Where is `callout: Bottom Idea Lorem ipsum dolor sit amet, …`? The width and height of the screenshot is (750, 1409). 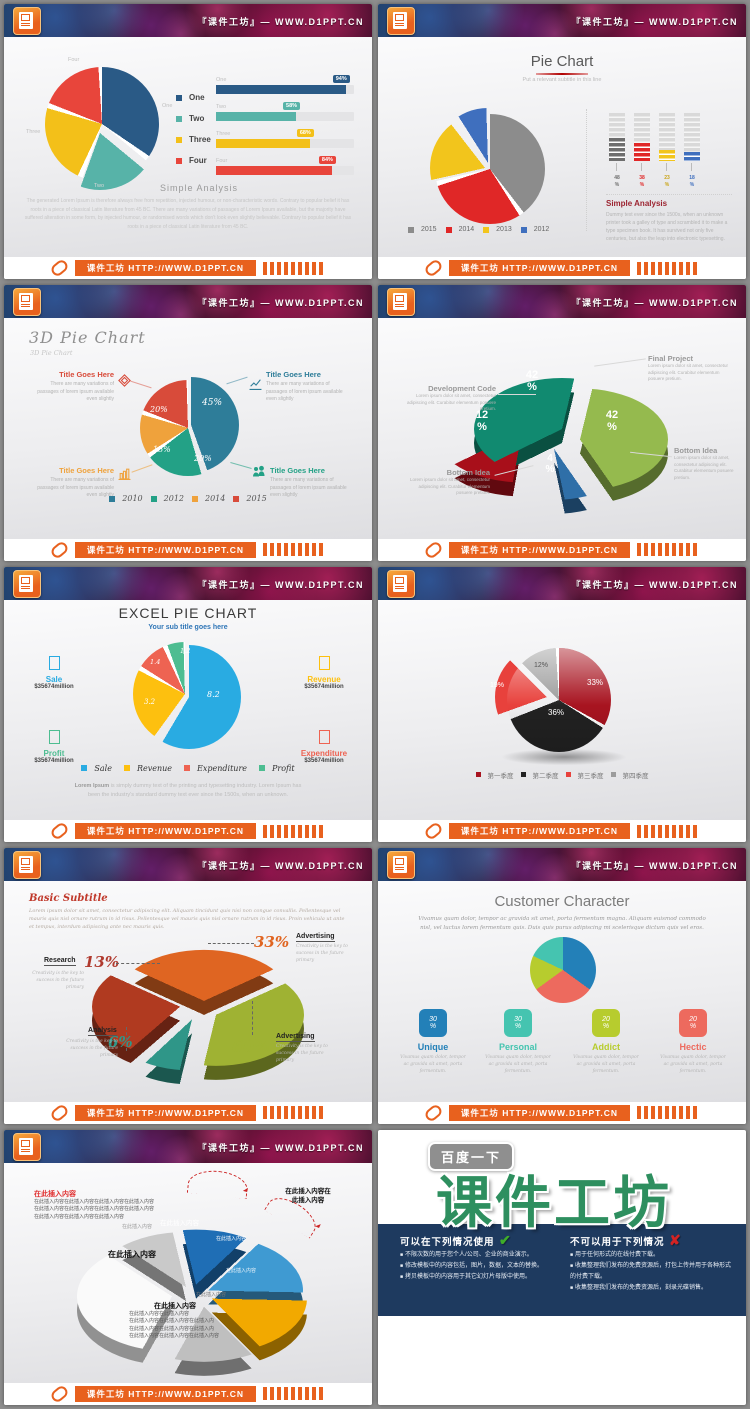
callout: Bottom Idea Lorem ipsum dolor sit amet, … is located at coordinates (707, 463).